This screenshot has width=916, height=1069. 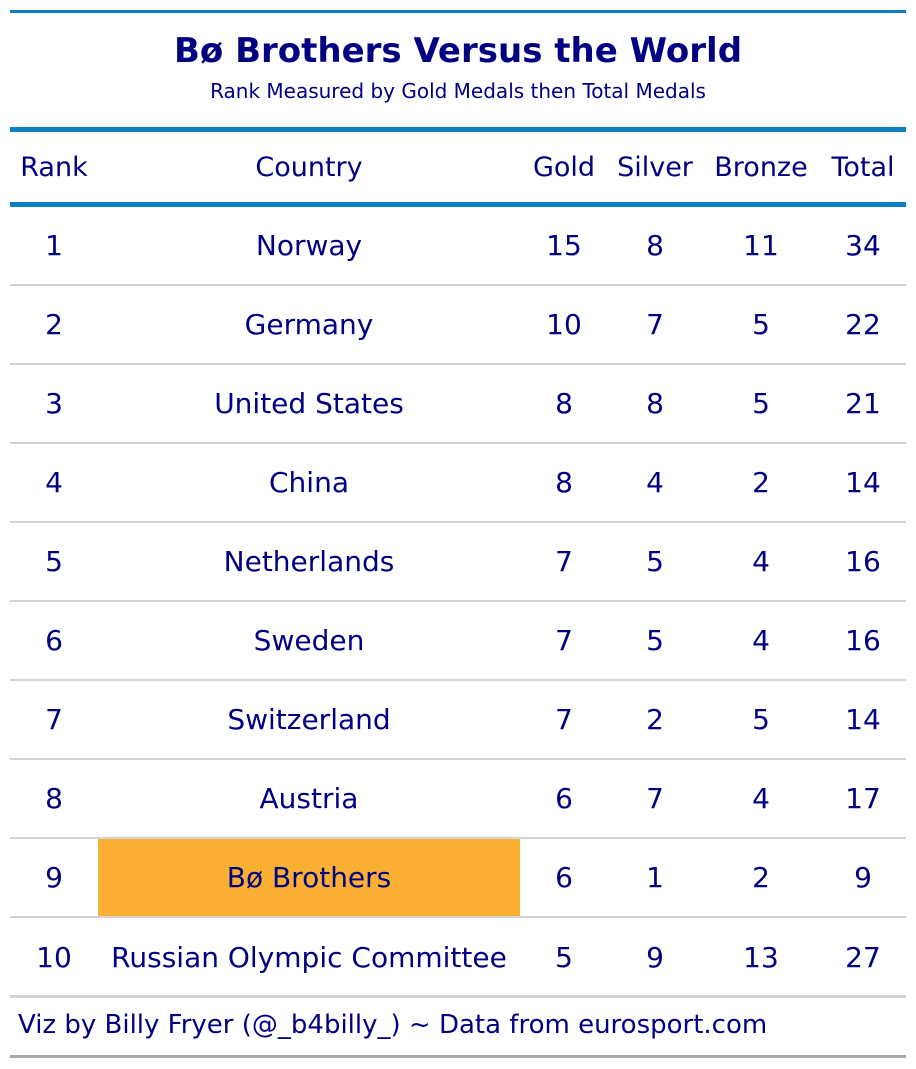 I want to click on cell-total: 21, so click(x=863, y=403).